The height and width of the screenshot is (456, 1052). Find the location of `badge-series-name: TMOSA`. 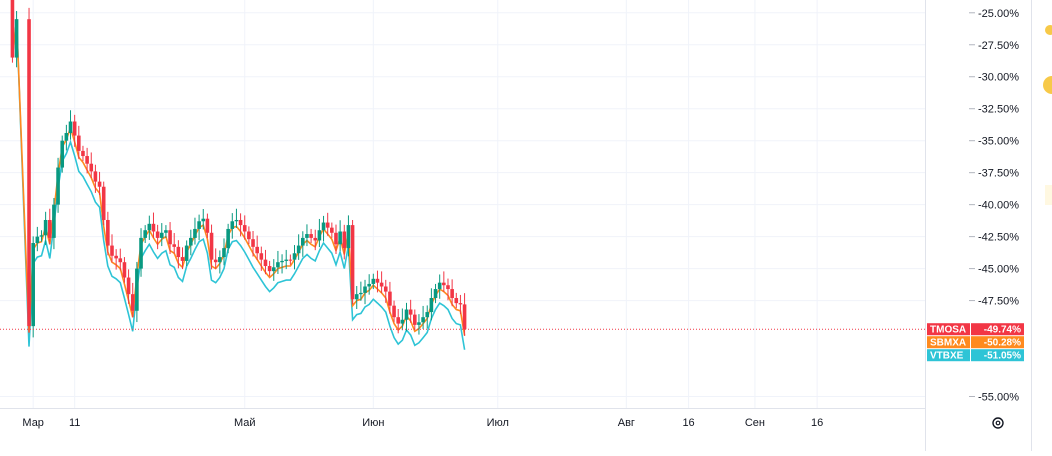

badge-series-name: TMOSA is located at coordinates (948, 330).